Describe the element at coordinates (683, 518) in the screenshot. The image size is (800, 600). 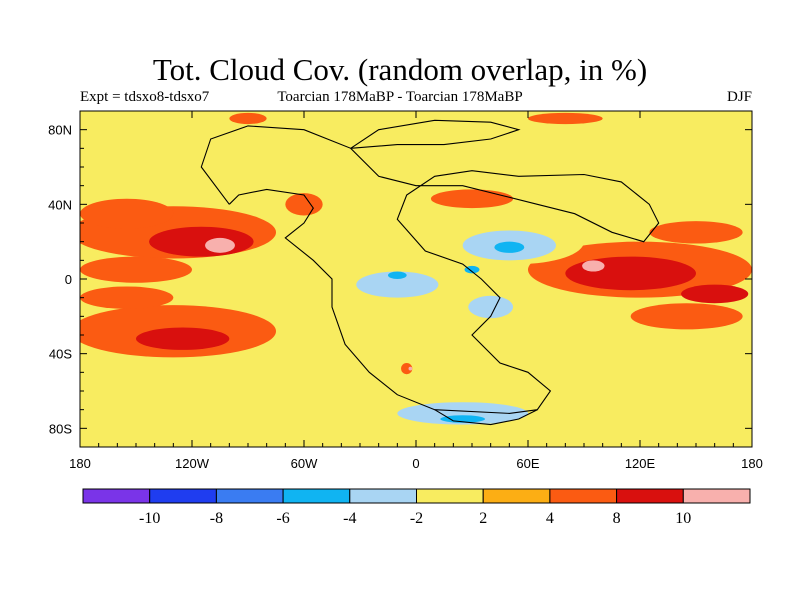
I see `colorbar-label: 10` at that location.